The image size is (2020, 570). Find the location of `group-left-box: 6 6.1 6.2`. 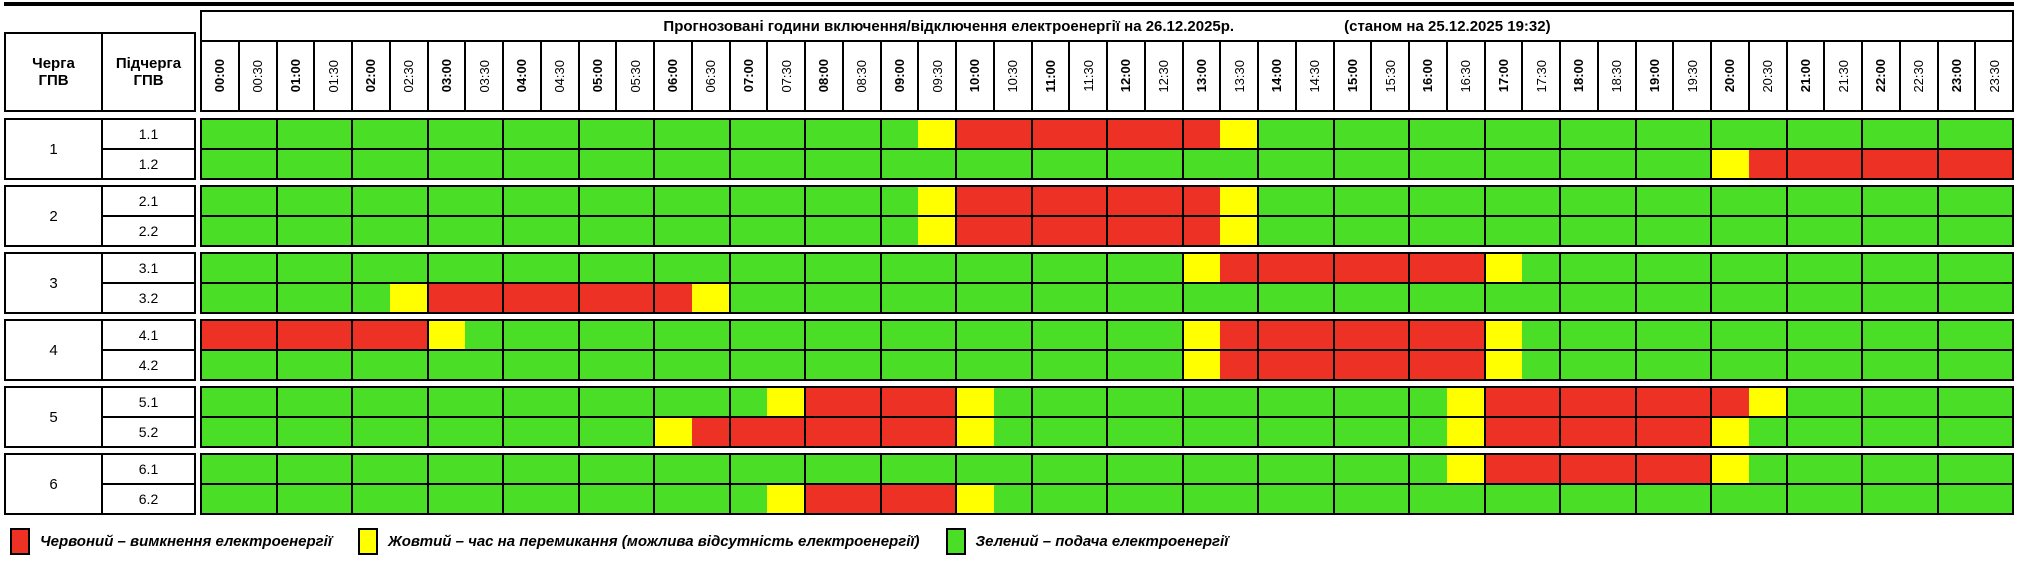

group-left-box: 6 6.1 6.2 is located at coordinates (100, 484).